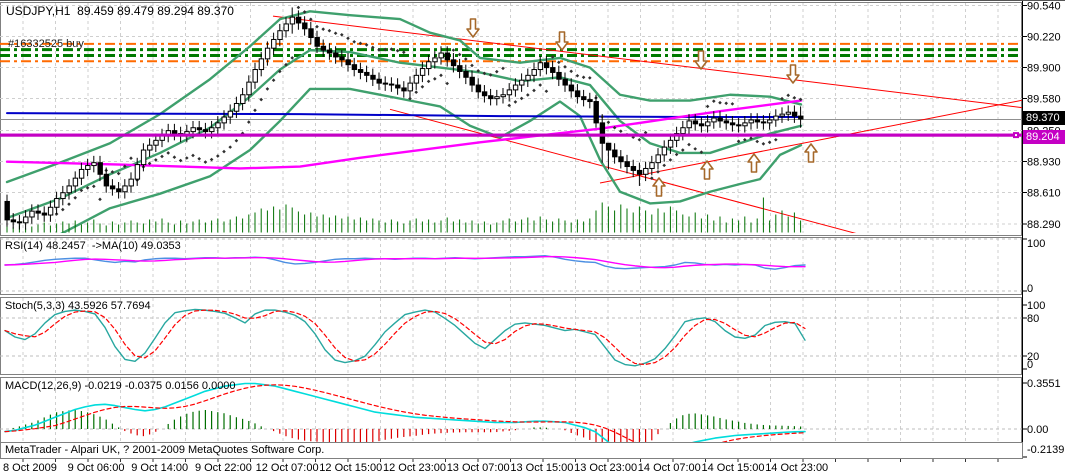  I want to click on stochastic-panel, so click(405, 337).